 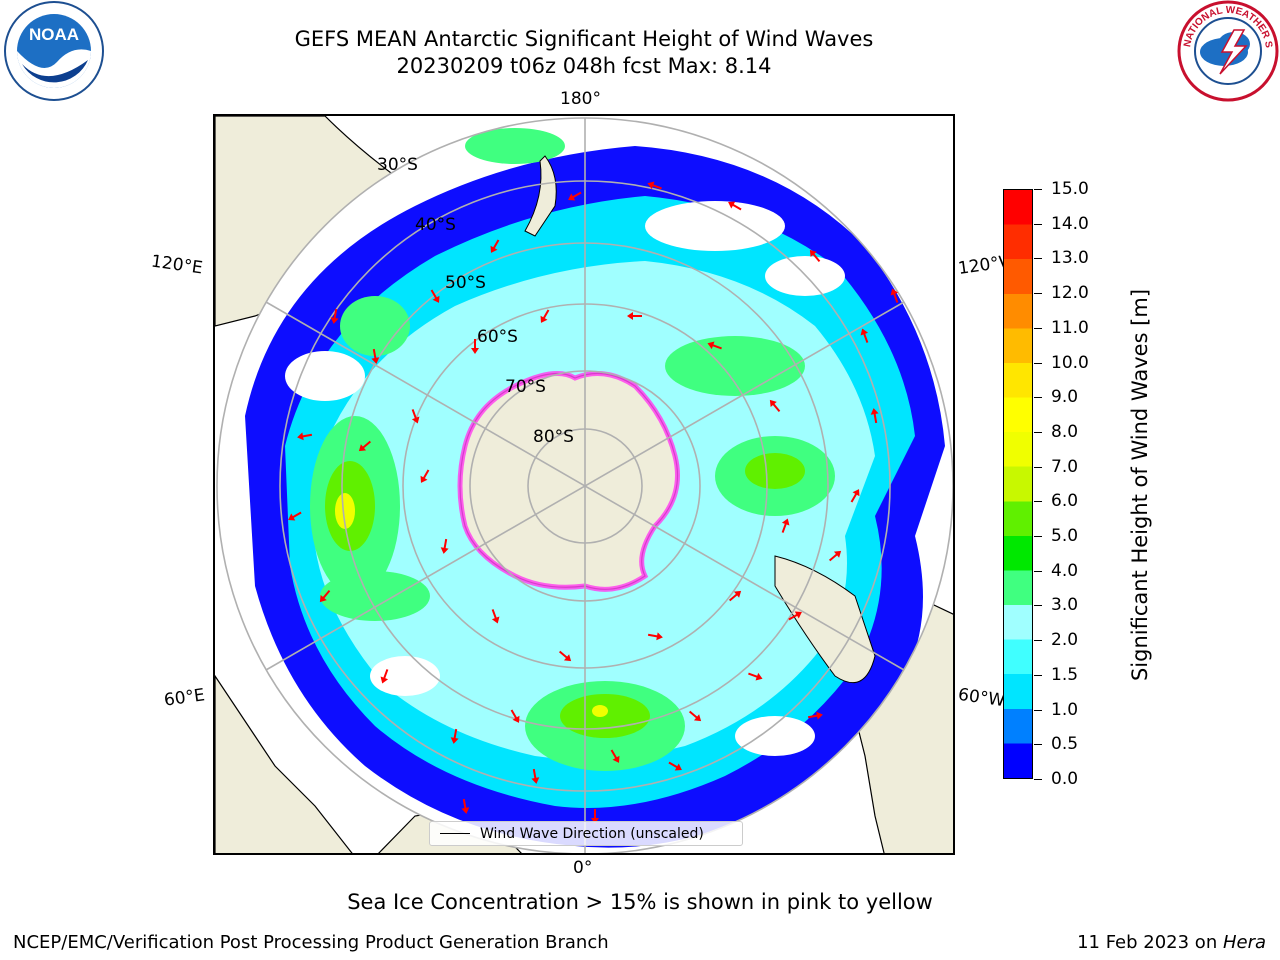 I want to click on colorbar-tick-label: 8.0, so click(x=1065, y=431).